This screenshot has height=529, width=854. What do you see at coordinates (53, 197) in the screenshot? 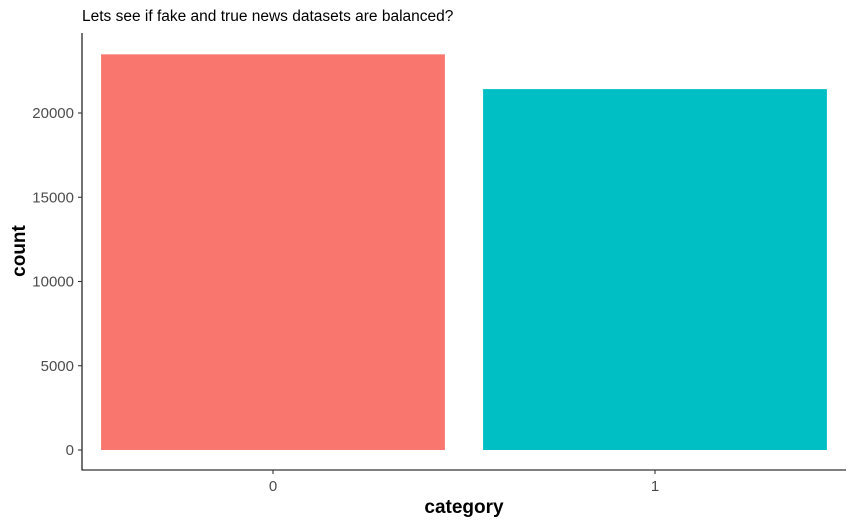
I see `y-tick-label: 15000` at bounding box center [53, 197].